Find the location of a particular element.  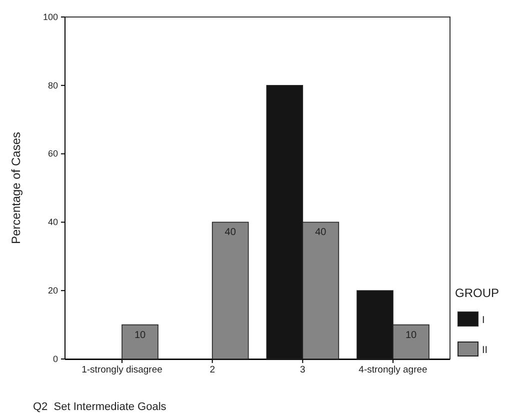

x-tick-label: 4-strongly agree is located at coordinates (393, 370).